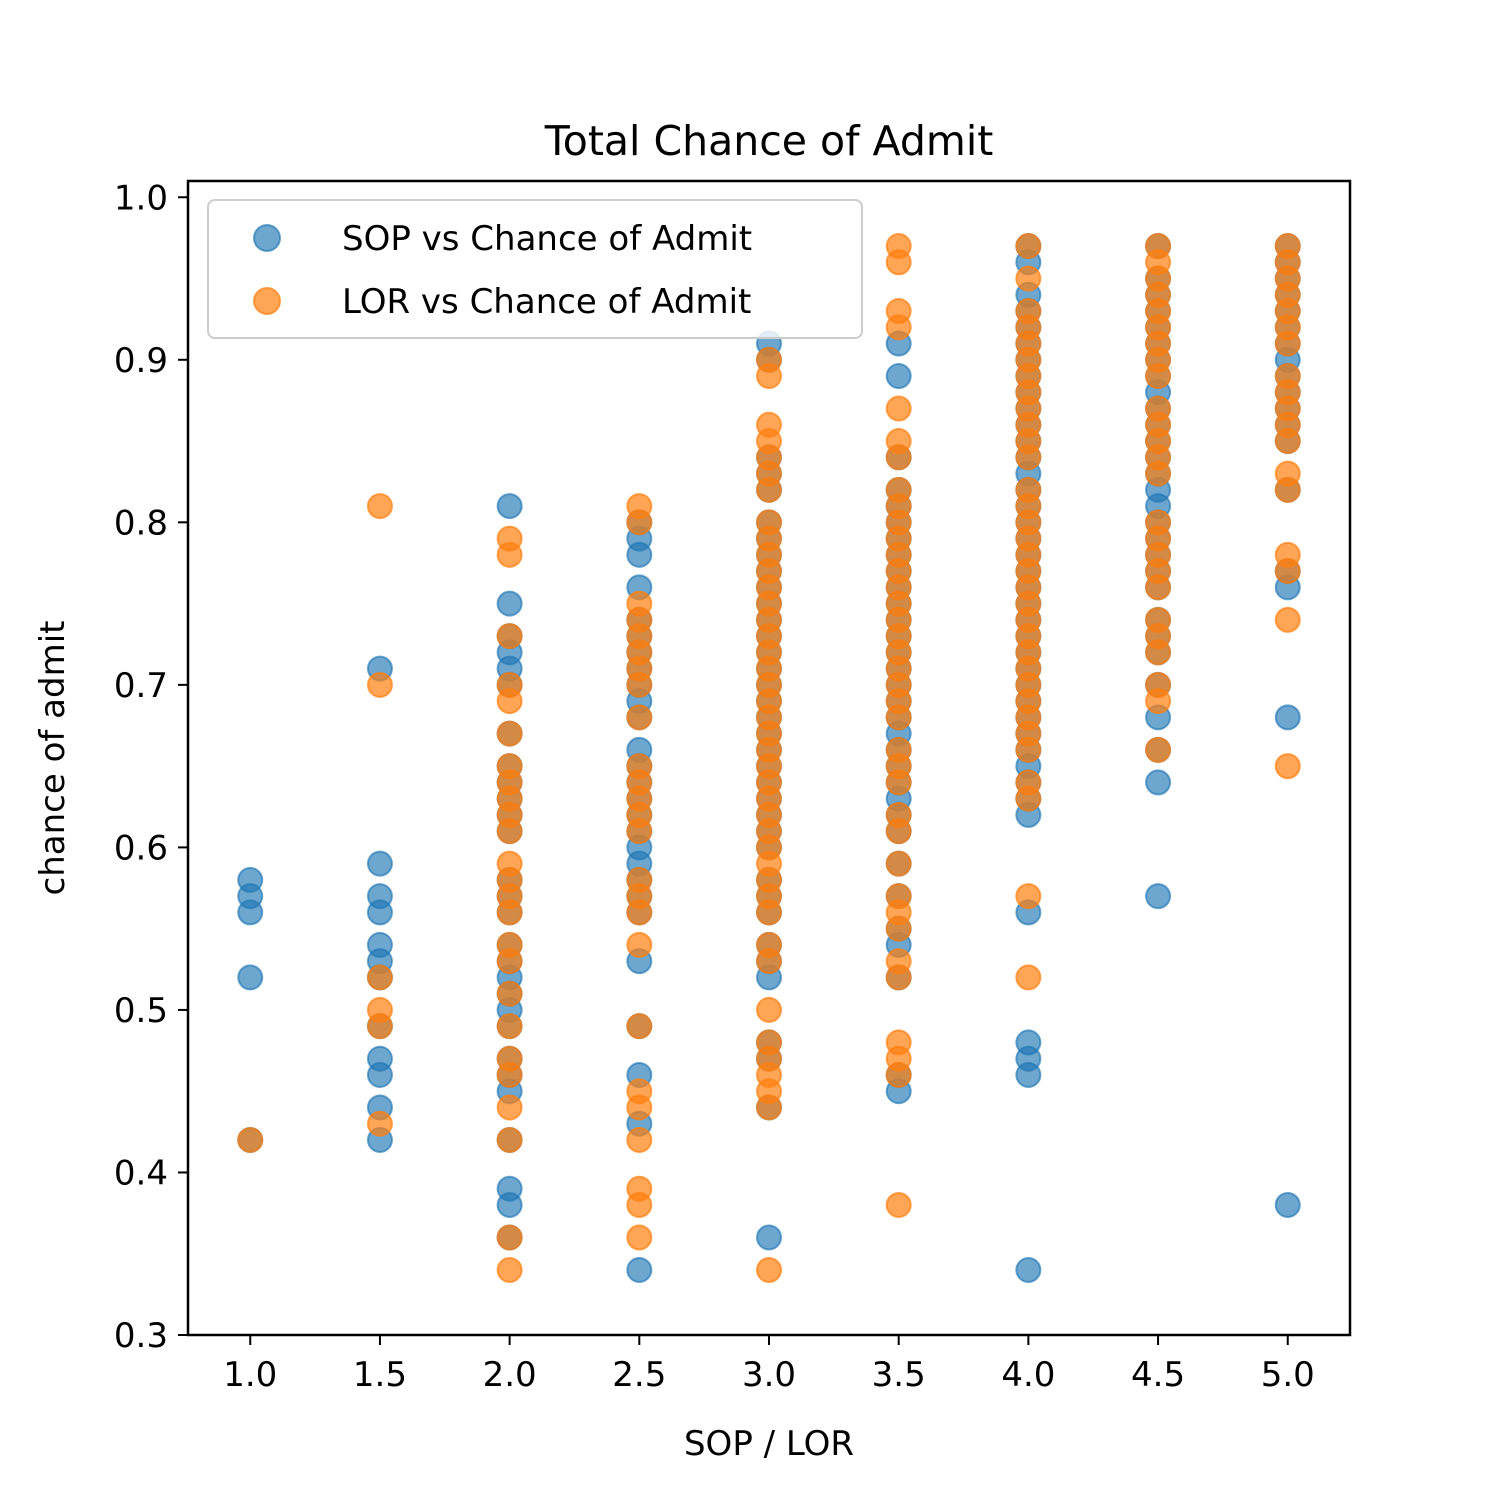 Image resolution: width=1500 pixels, height=1500 pixels. Describe the element at coordinates (1288, 1375) in the screenshot. I see `x-tick-label: 5.0` at that location.